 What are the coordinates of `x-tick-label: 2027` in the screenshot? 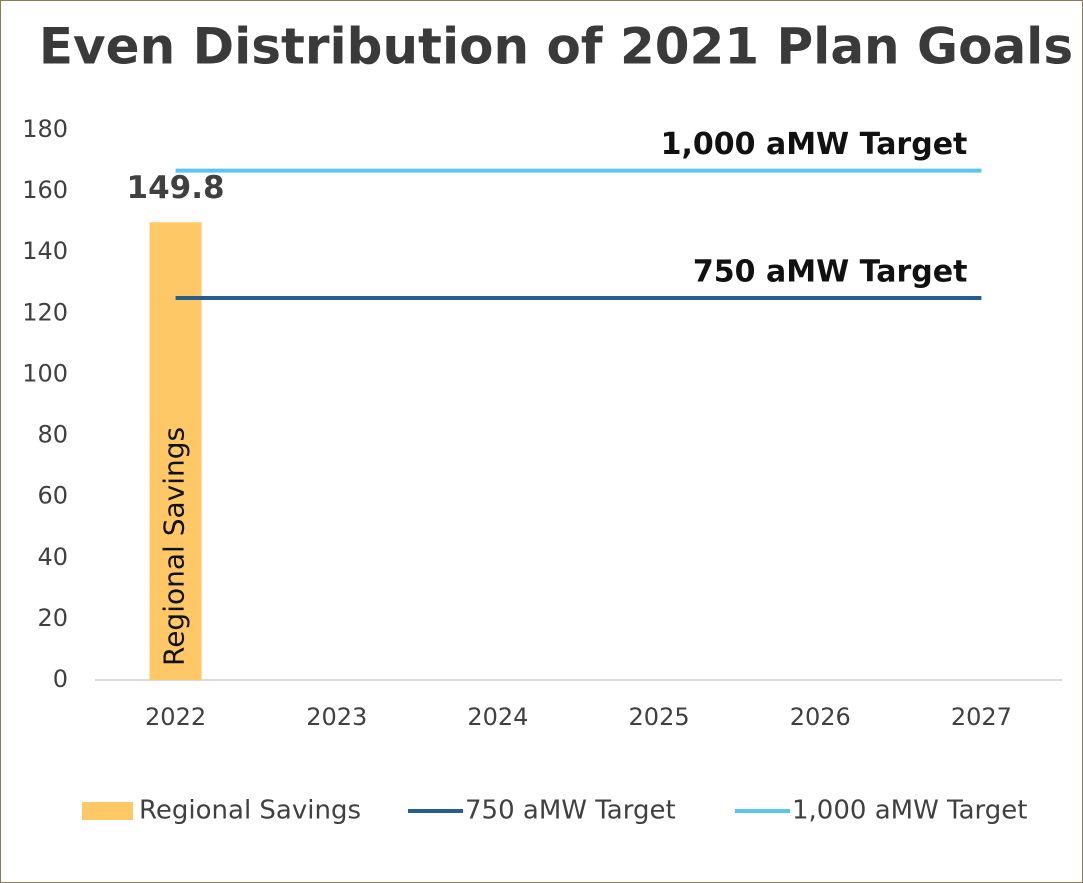 It's located at (981, 717).